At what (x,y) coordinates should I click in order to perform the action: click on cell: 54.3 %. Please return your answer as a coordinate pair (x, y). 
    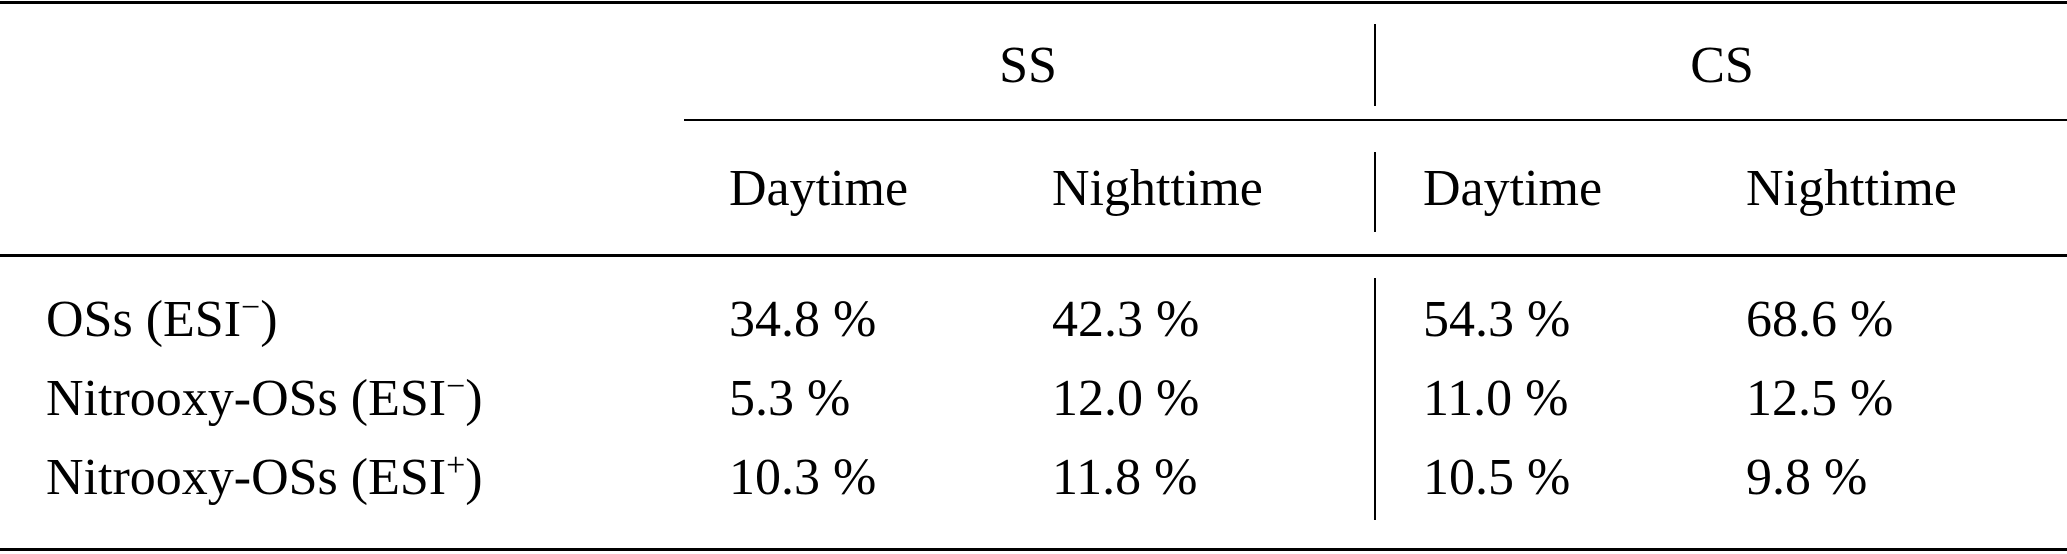
    Looking at the image, I should click on (1497, 319).